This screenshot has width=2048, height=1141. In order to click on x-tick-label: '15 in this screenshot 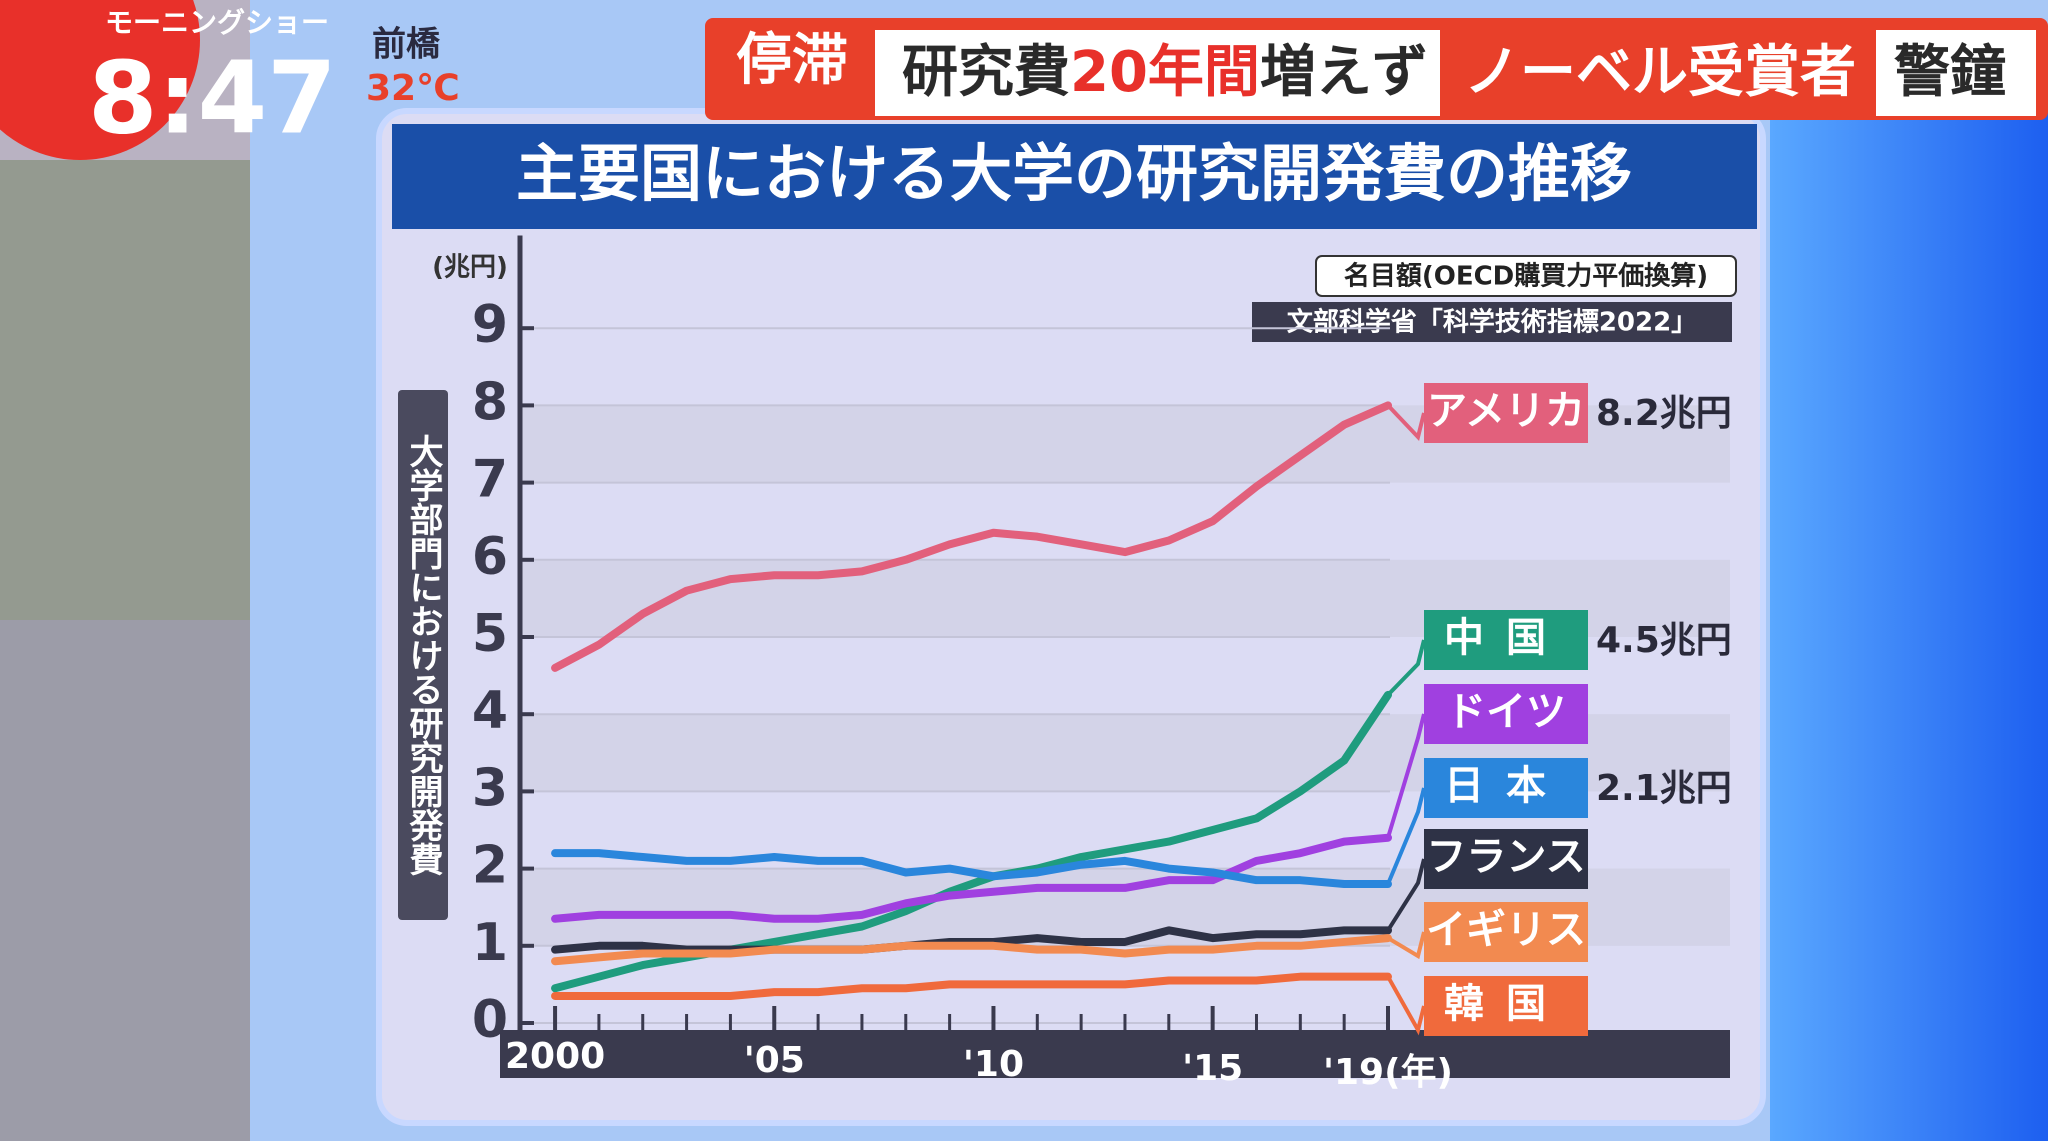, I will do `click(1212, 1068)`.